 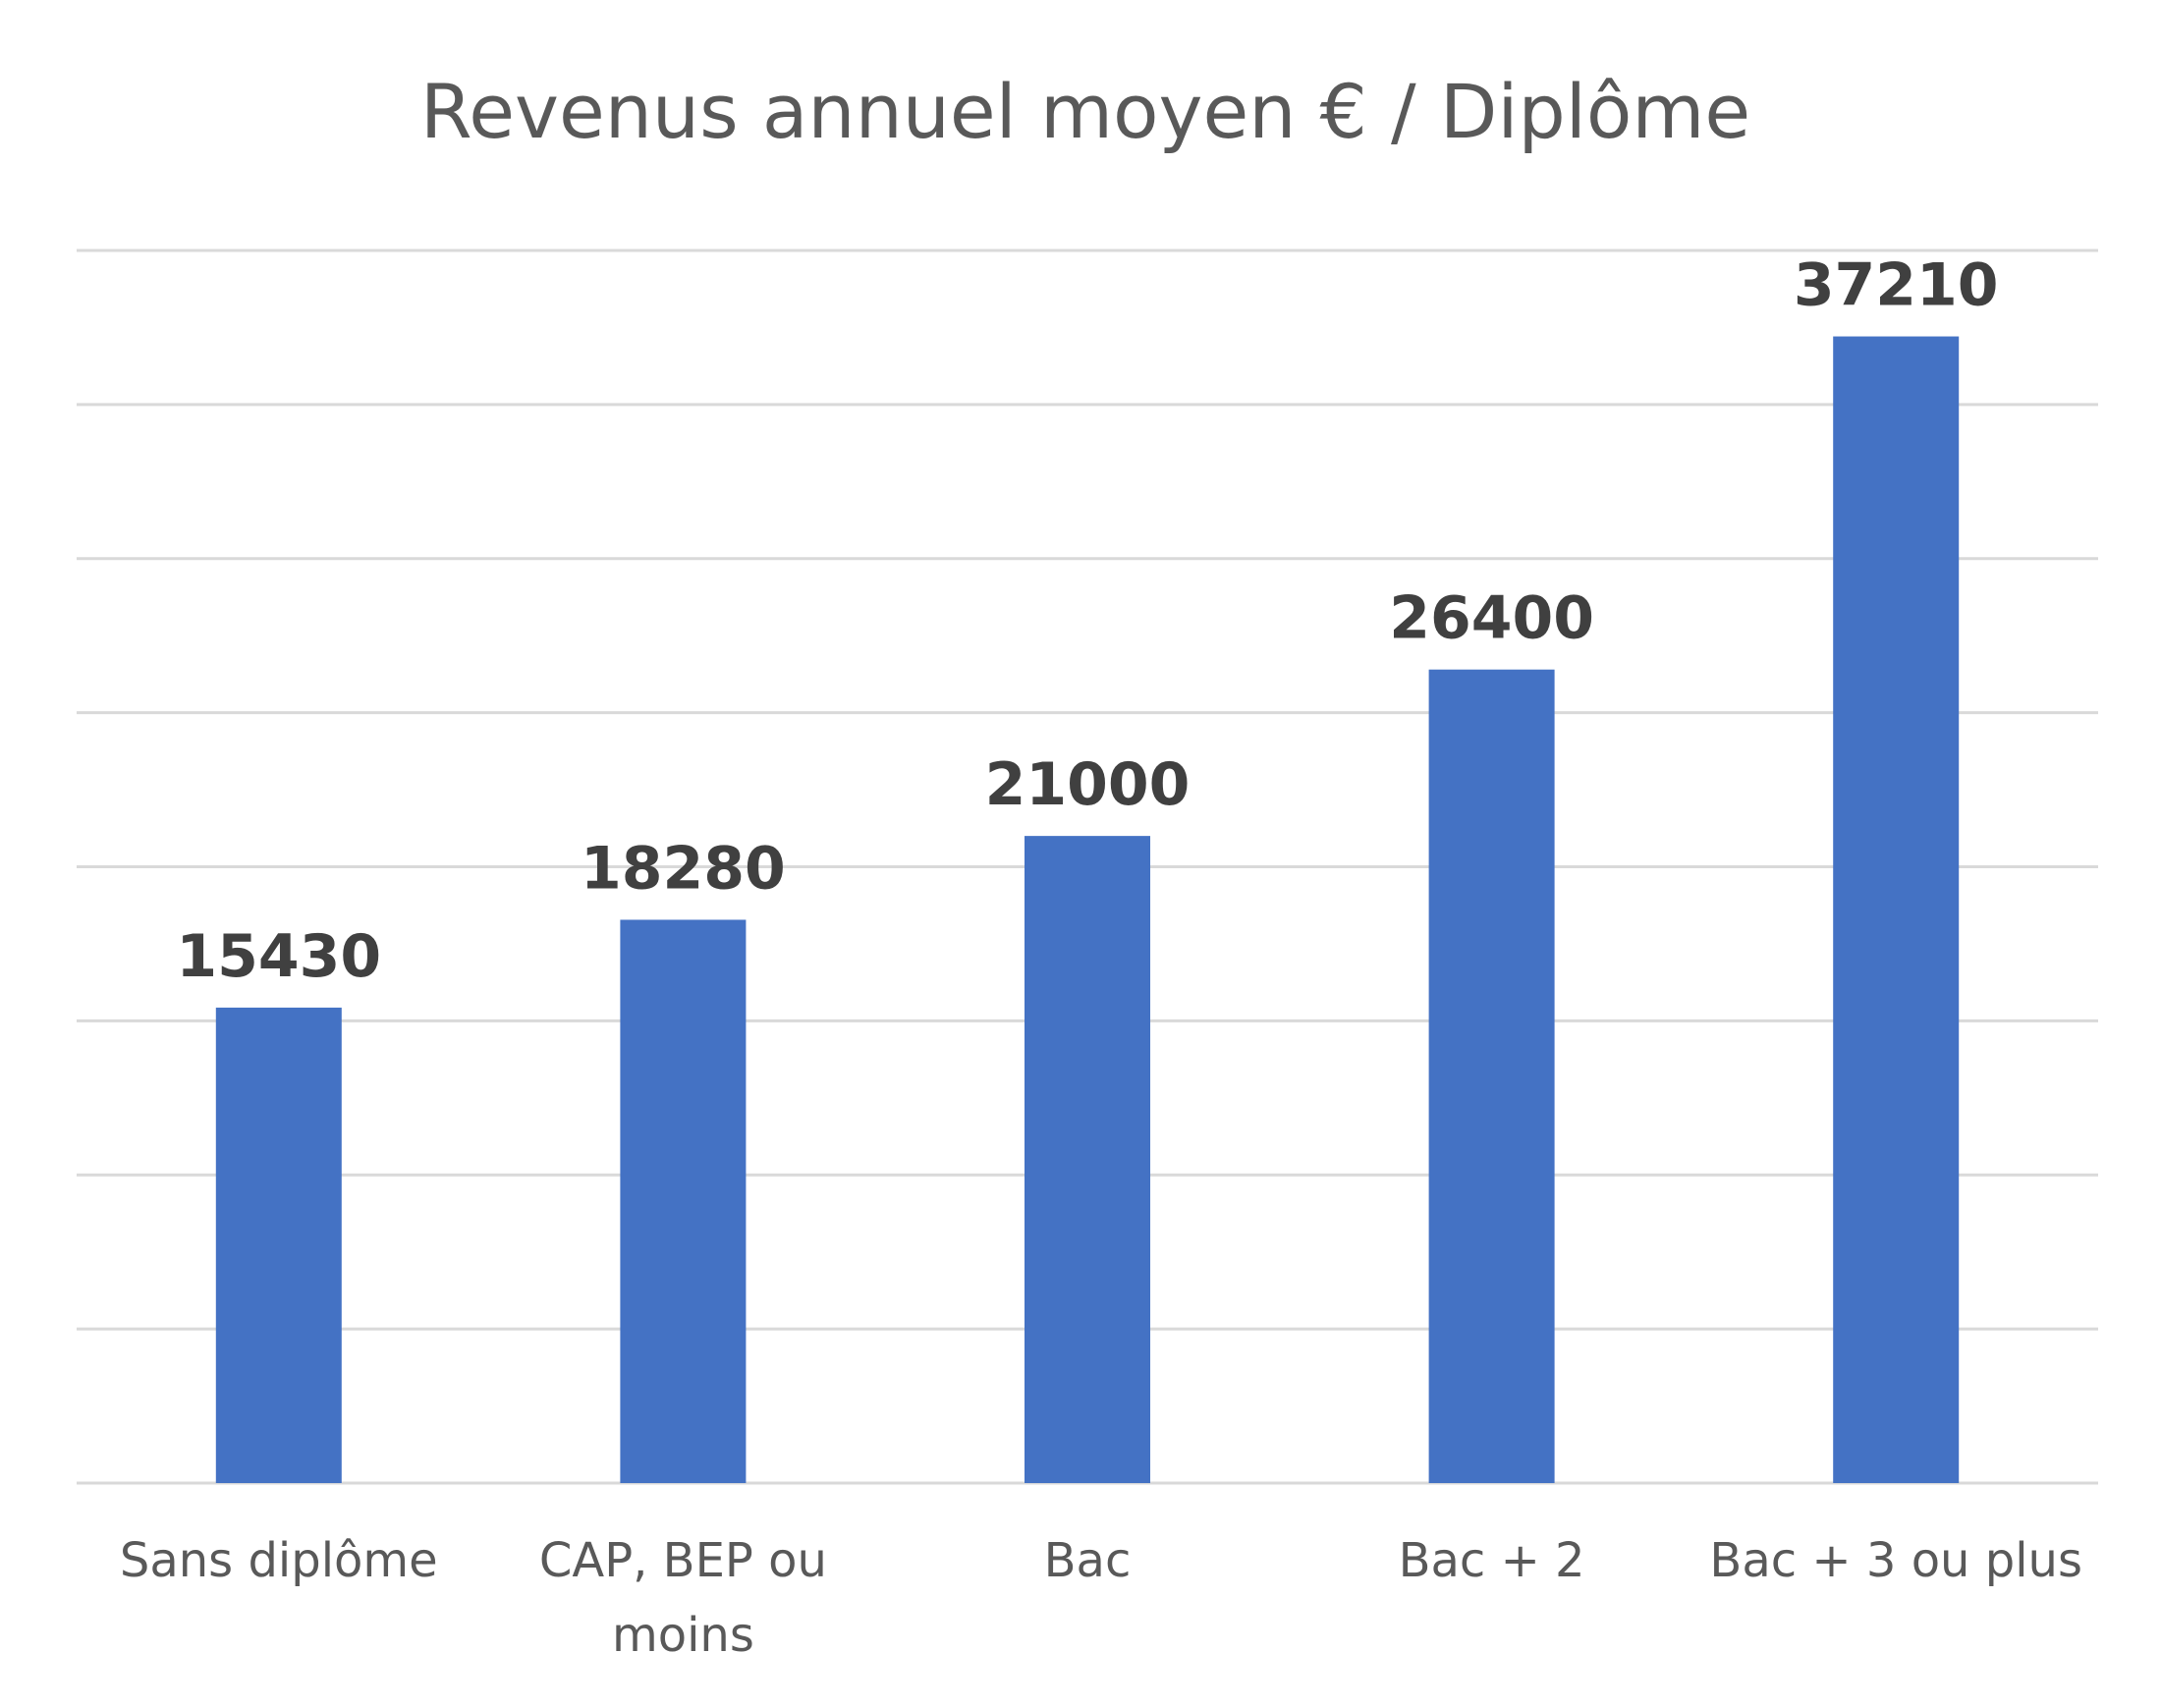 I want to click on category-label-line: Bac + 3 ou plus, so click(x=1895, y=1560).